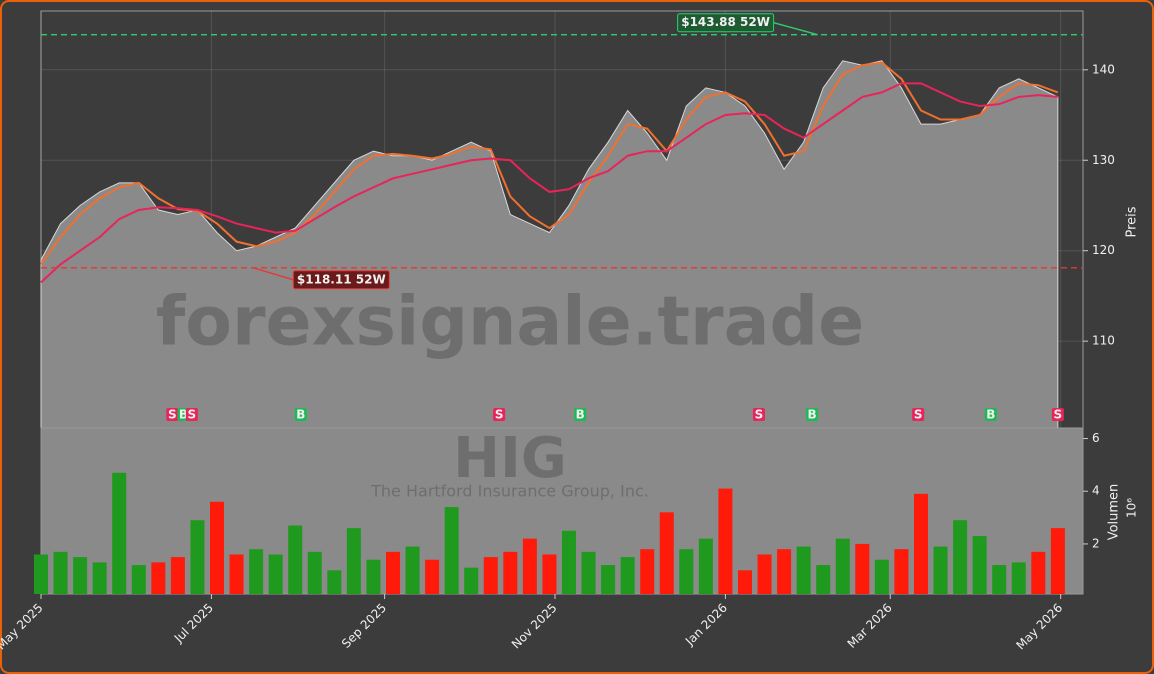  What do you see at coordinates (1103, 69) in the screenshot?
I see `y-tick-label: 140` at bounding box center [1103, 69].